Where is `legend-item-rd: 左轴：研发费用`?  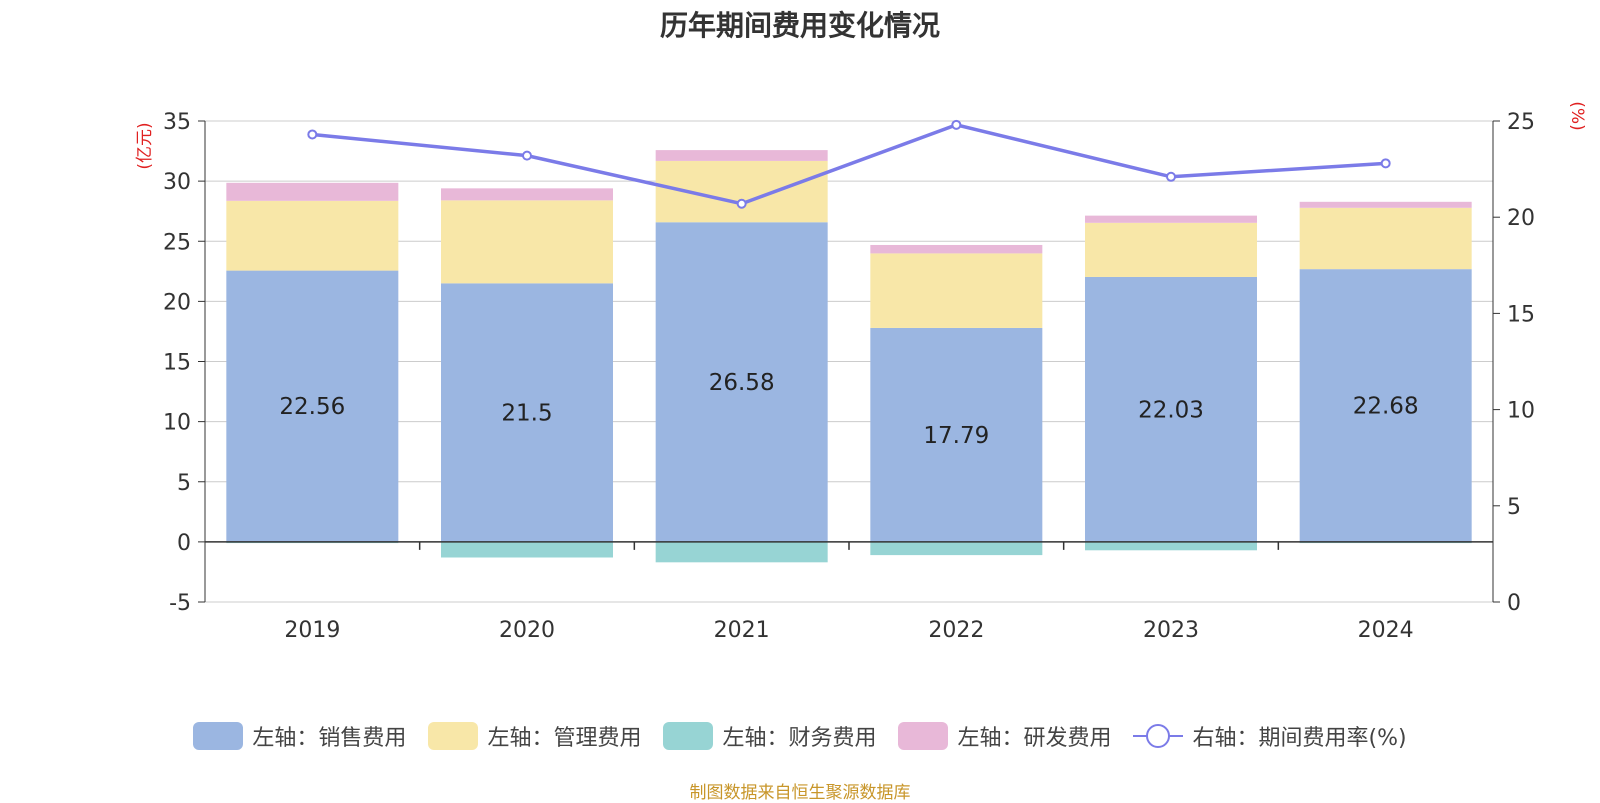
legend-item-rd: 左轴：研发费用 is located at coordinates (1004, 736).